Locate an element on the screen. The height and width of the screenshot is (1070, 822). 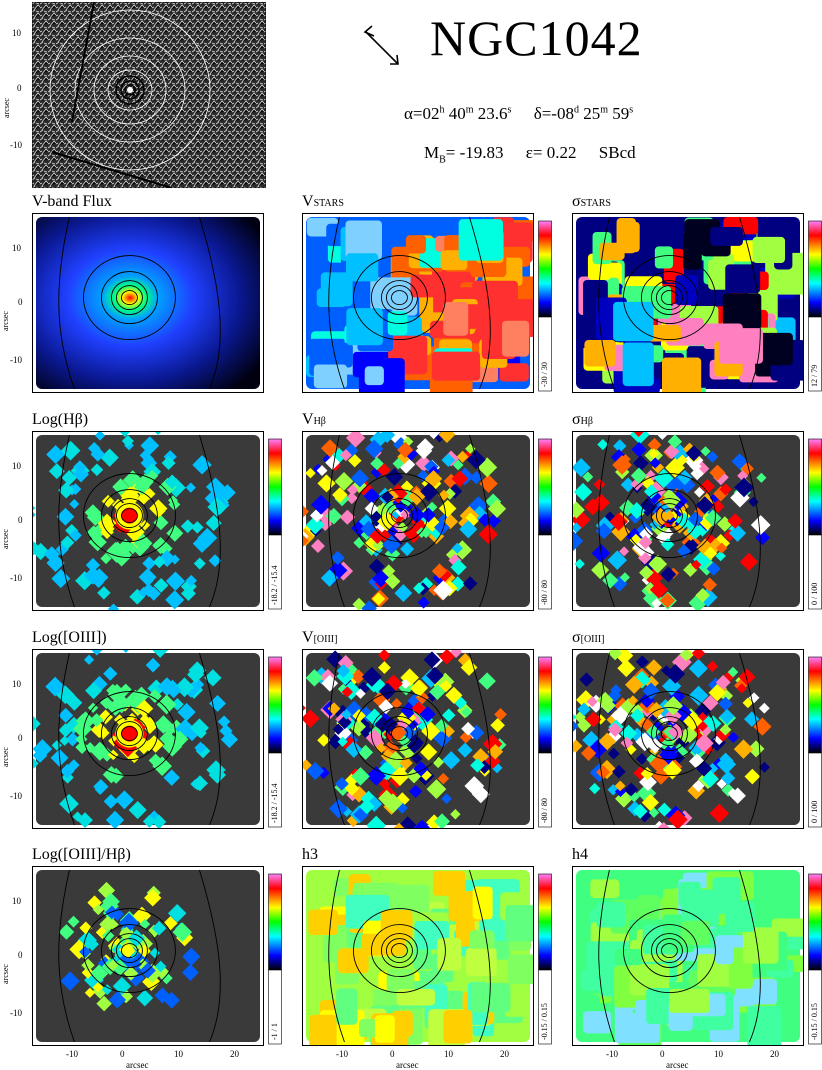
map-loghb is located at coordinates (148, 521).